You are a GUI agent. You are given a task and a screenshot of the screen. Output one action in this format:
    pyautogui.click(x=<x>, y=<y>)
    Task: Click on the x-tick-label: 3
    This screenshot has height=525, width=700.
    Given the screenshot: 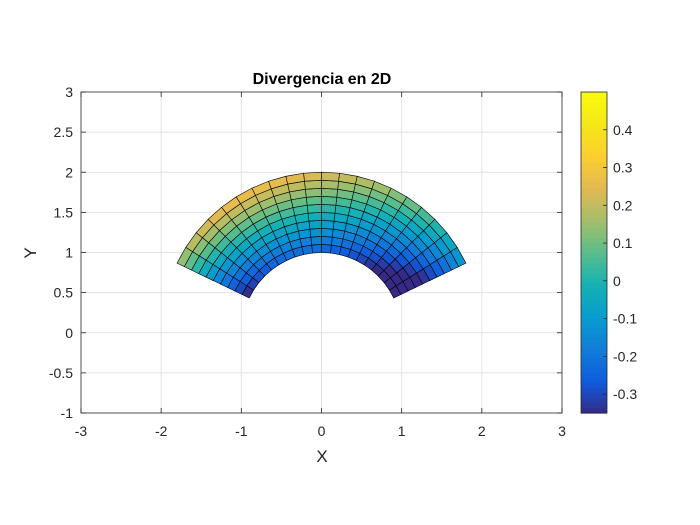 What is the action you would take?
    pyautogui.click(x=562, y=431)
    